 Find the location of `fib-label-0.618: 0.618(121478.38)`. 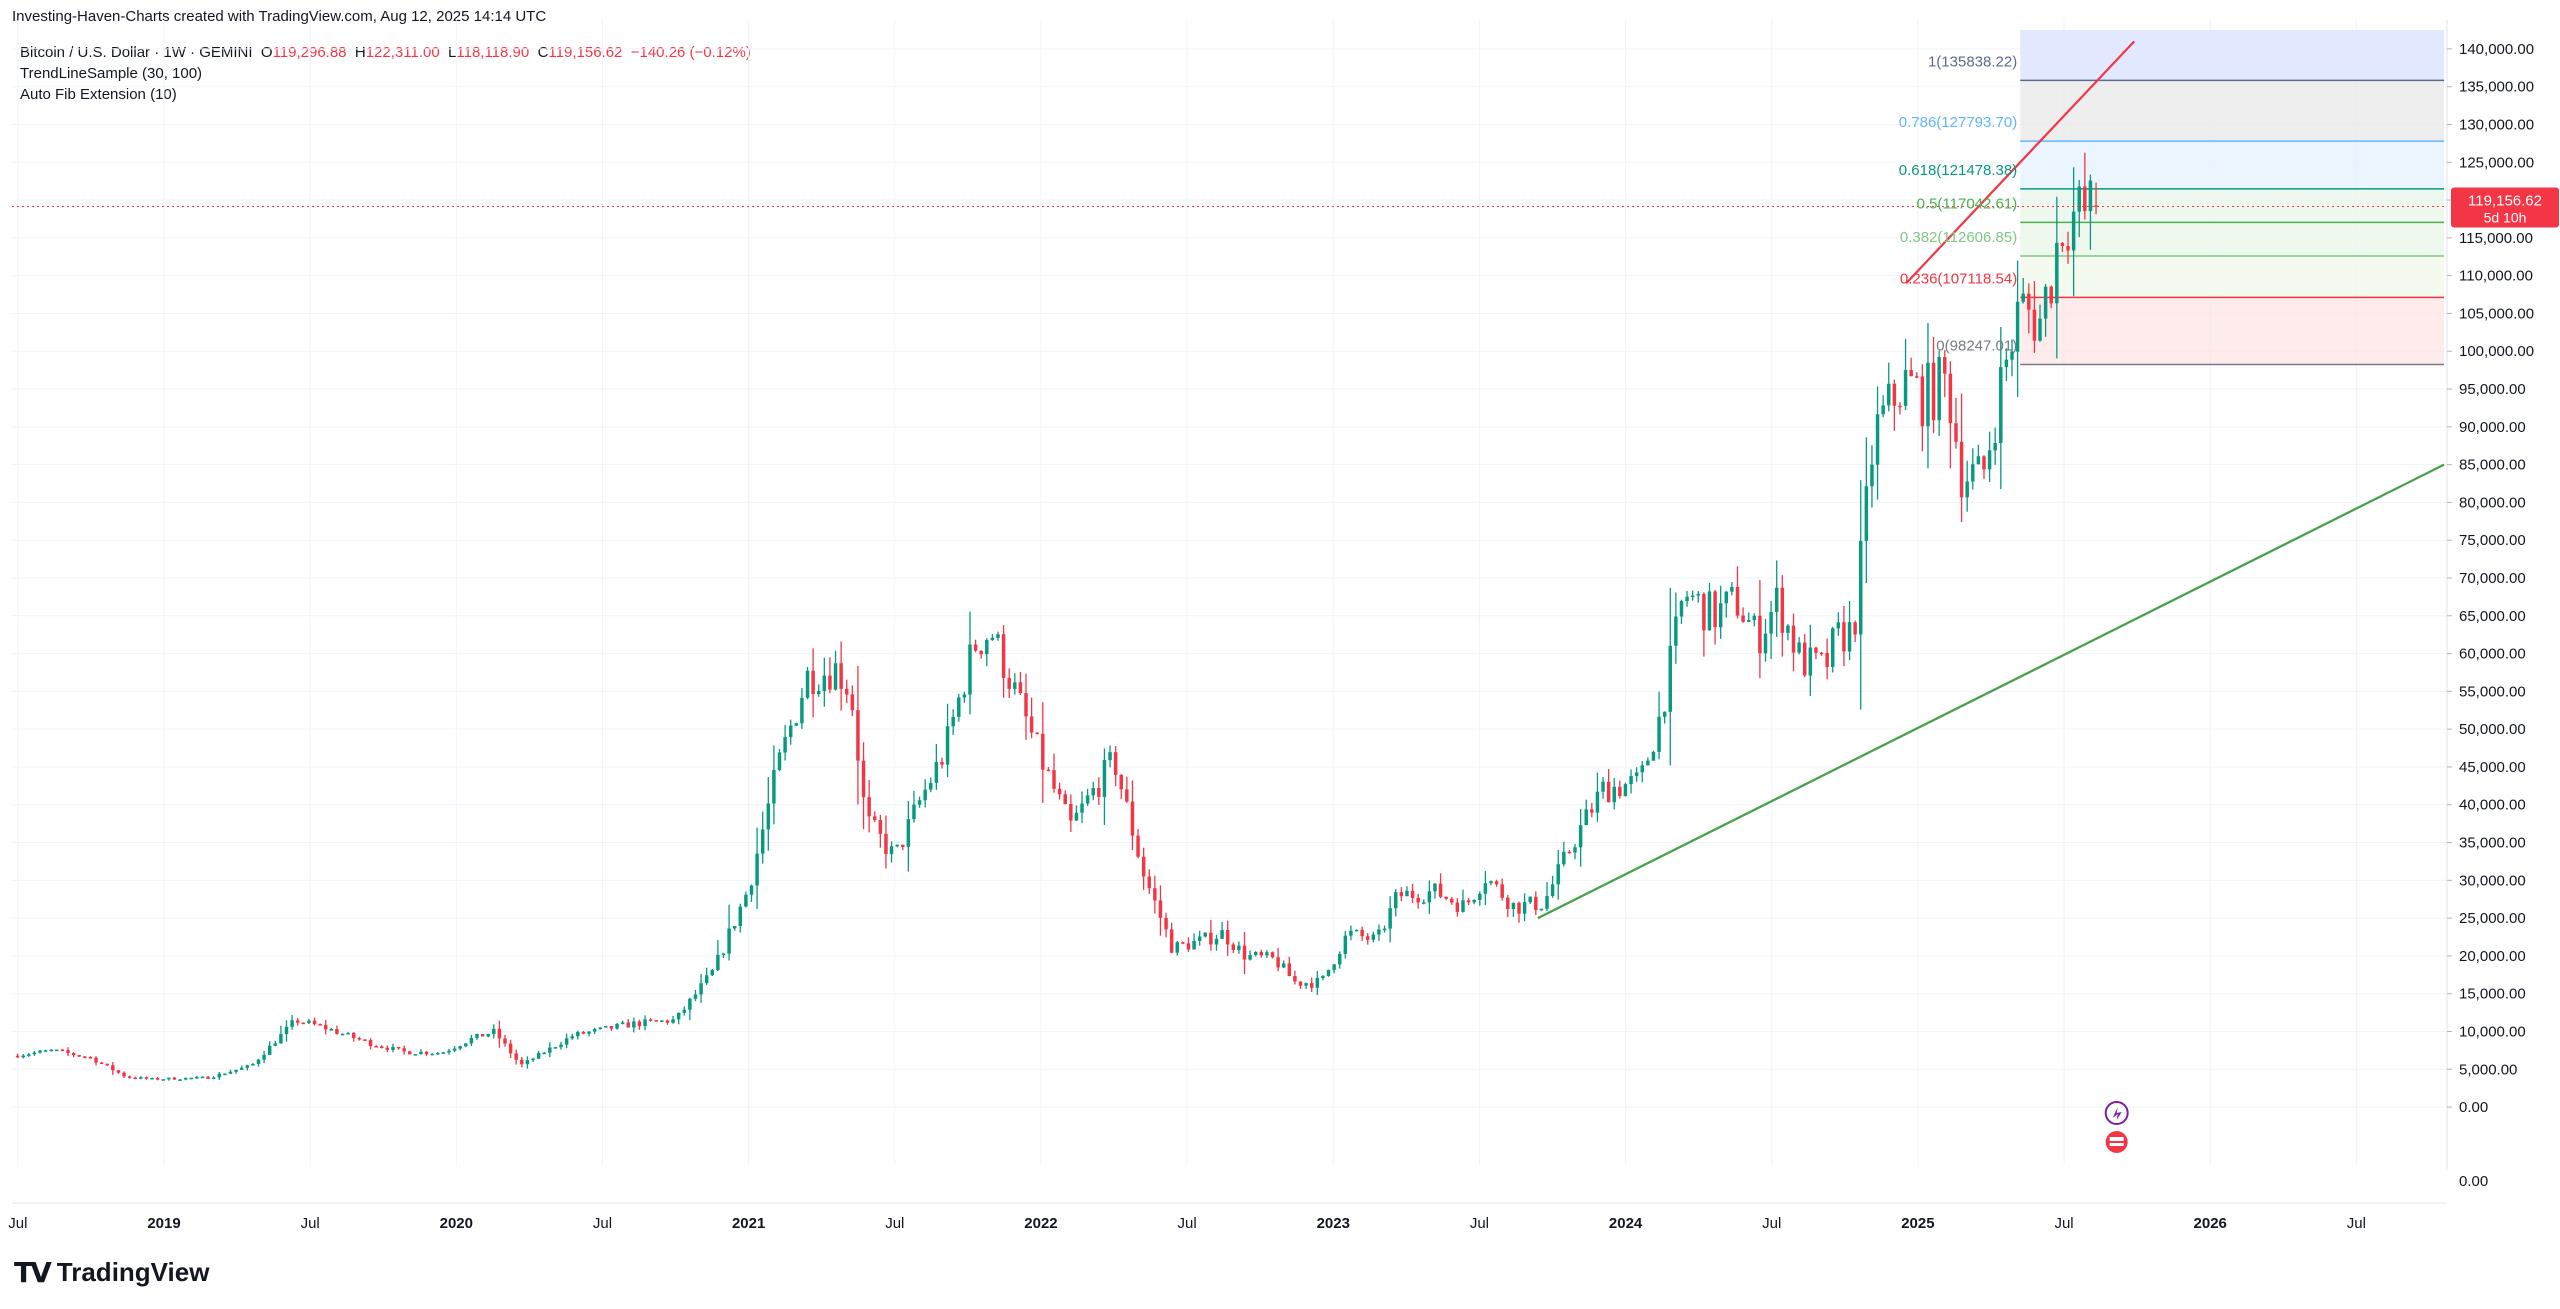

fib-label-0.618: 0.618(121478.38) is located at coordinates (1958, 170).